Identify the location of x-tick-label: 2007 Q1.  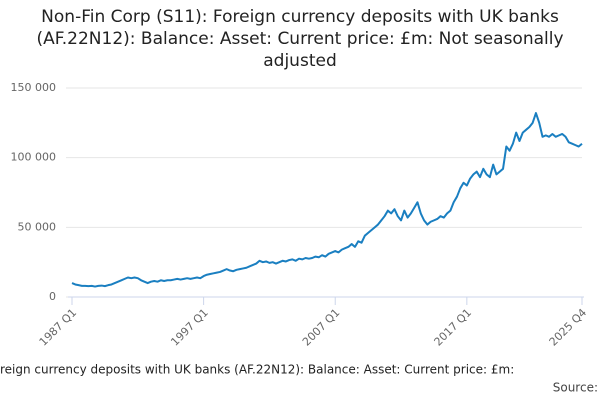
(321, 327).